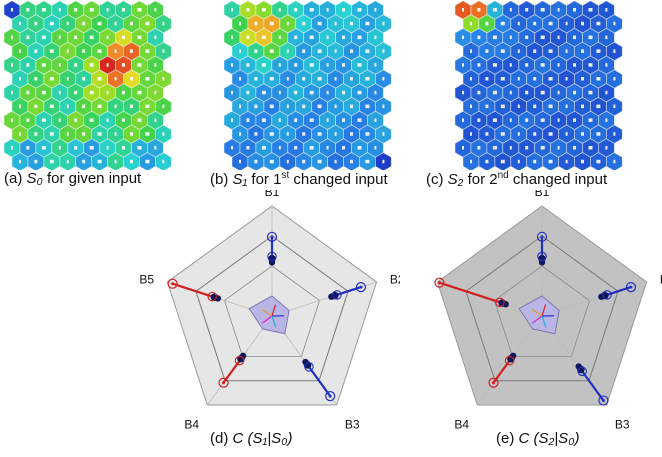 The height and width of the screenshot is (457, 662). Describe the element at coordinates (307, 85) in the screenshot. I see `hexmap-s1` at that location.